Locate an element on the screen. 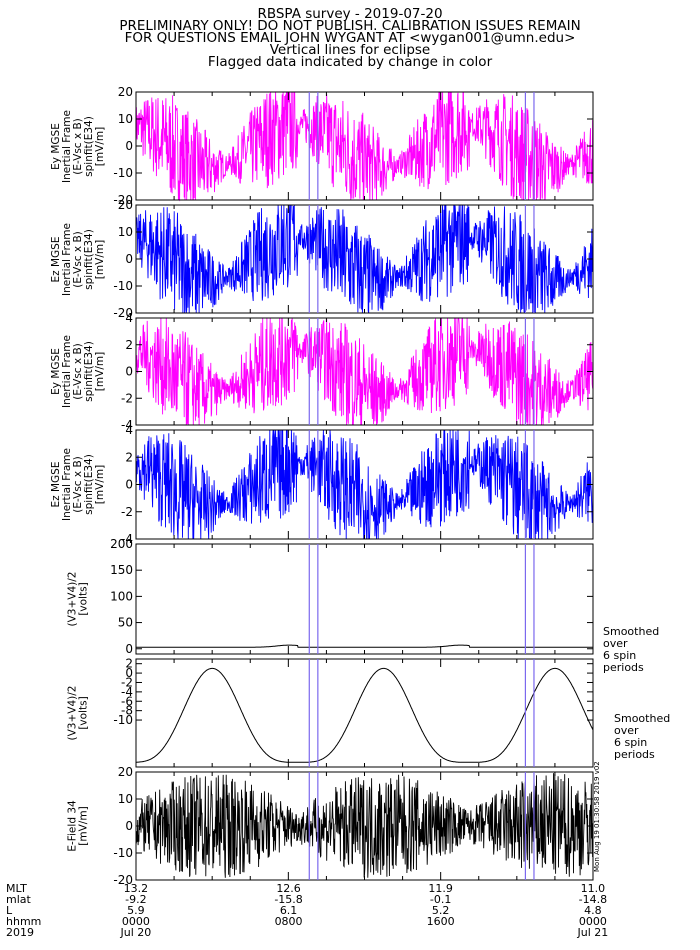 Image resolution: width=700 pixels, height=950 pixels. x-axis-value: -0.1 is located at coordinates (440, 899).